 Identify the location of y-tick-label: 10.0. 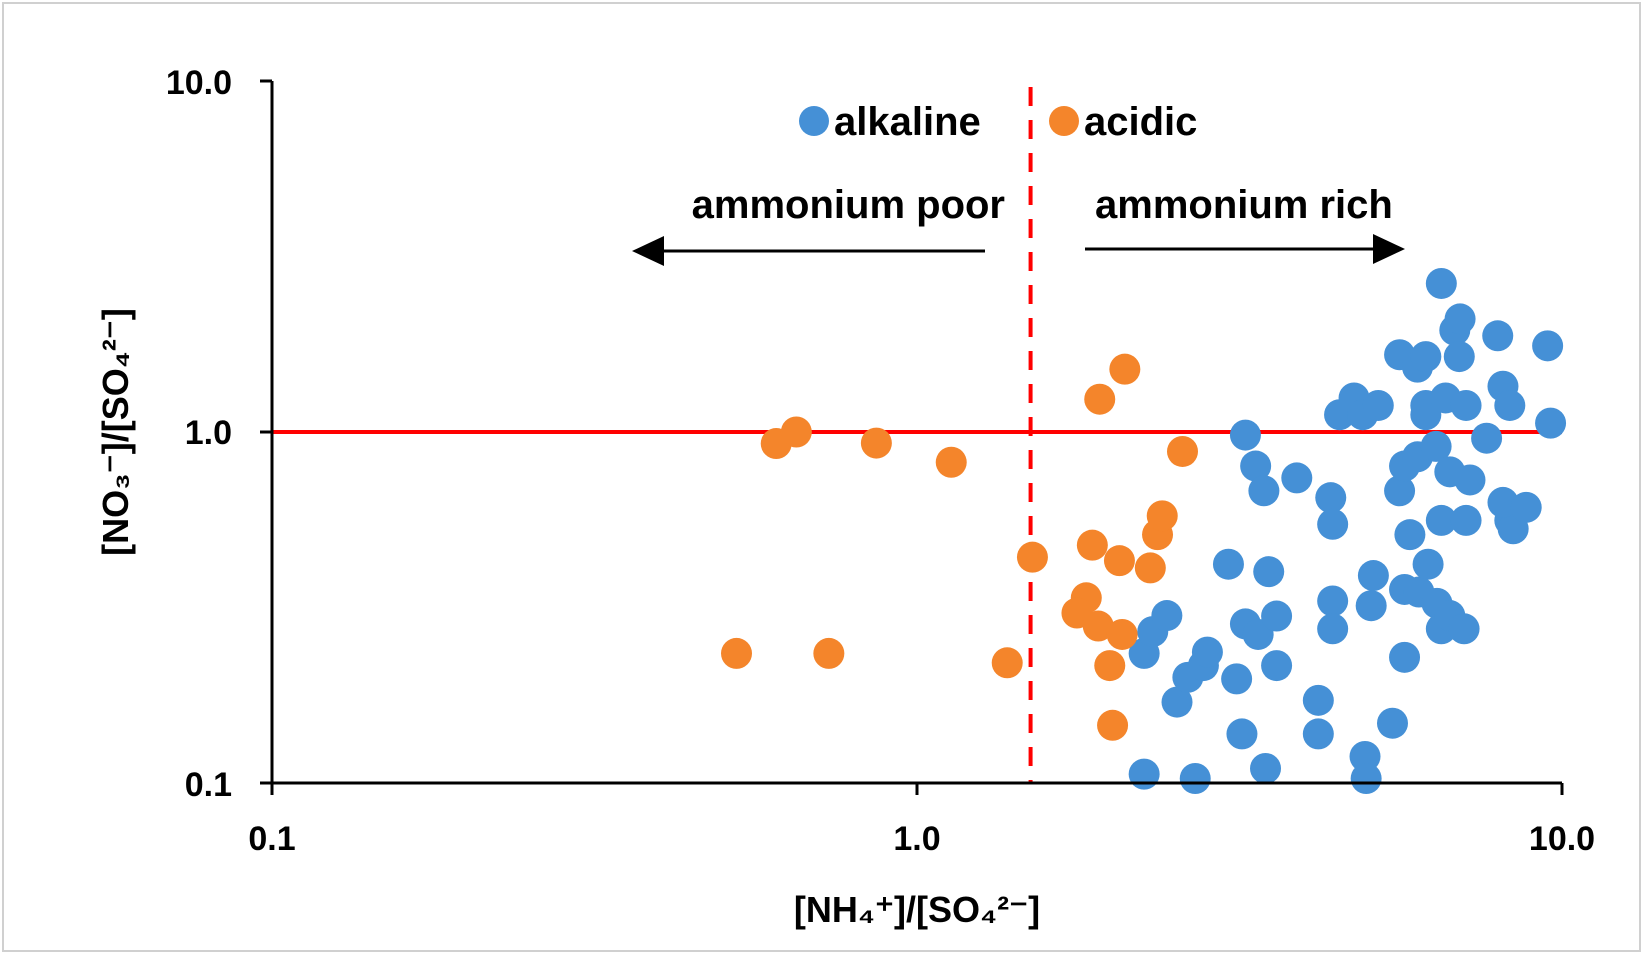
(199, 83).